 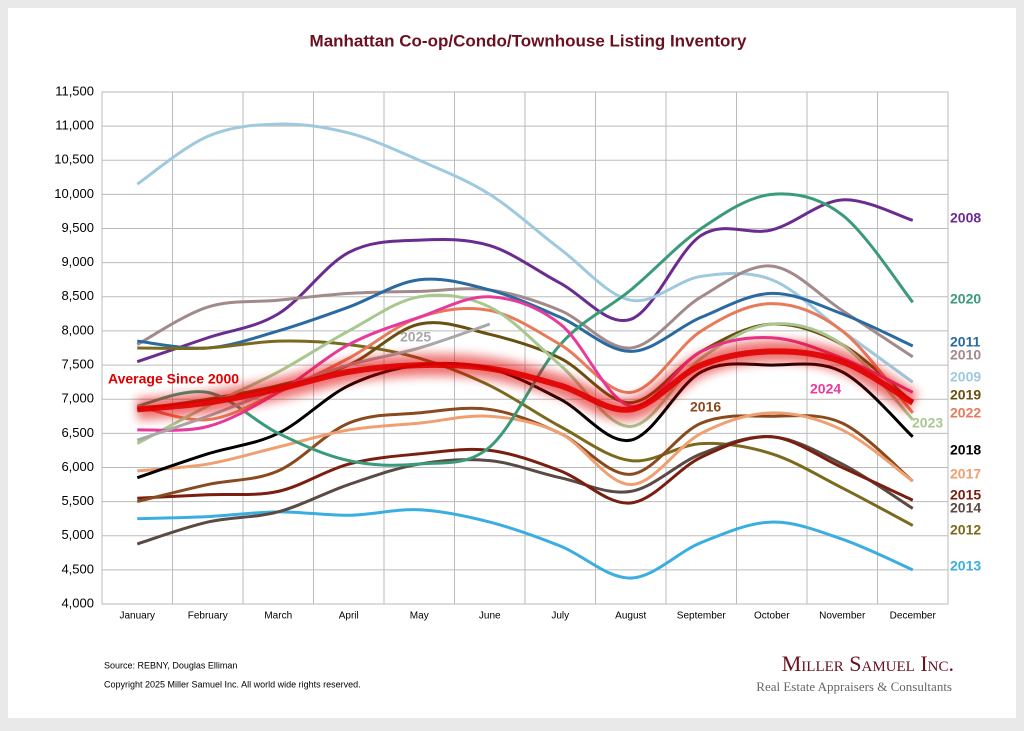 I want to click on y-tick-label: 7,000, so click(x=77, y=398).